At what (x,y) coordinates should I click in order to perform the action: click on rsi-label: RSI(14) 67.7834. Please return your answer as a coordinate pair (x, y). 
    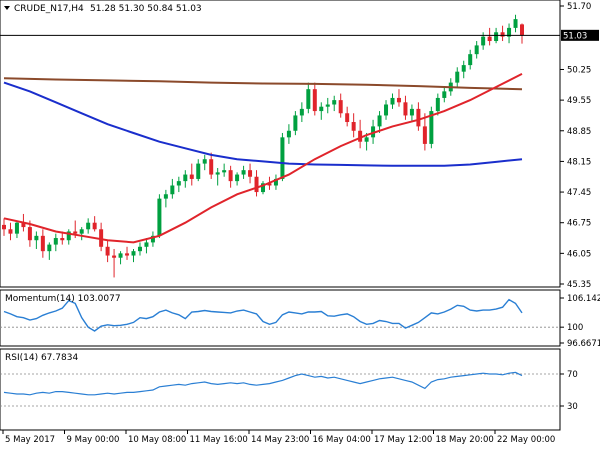
    Looking at the image, I should click on (41, 358).